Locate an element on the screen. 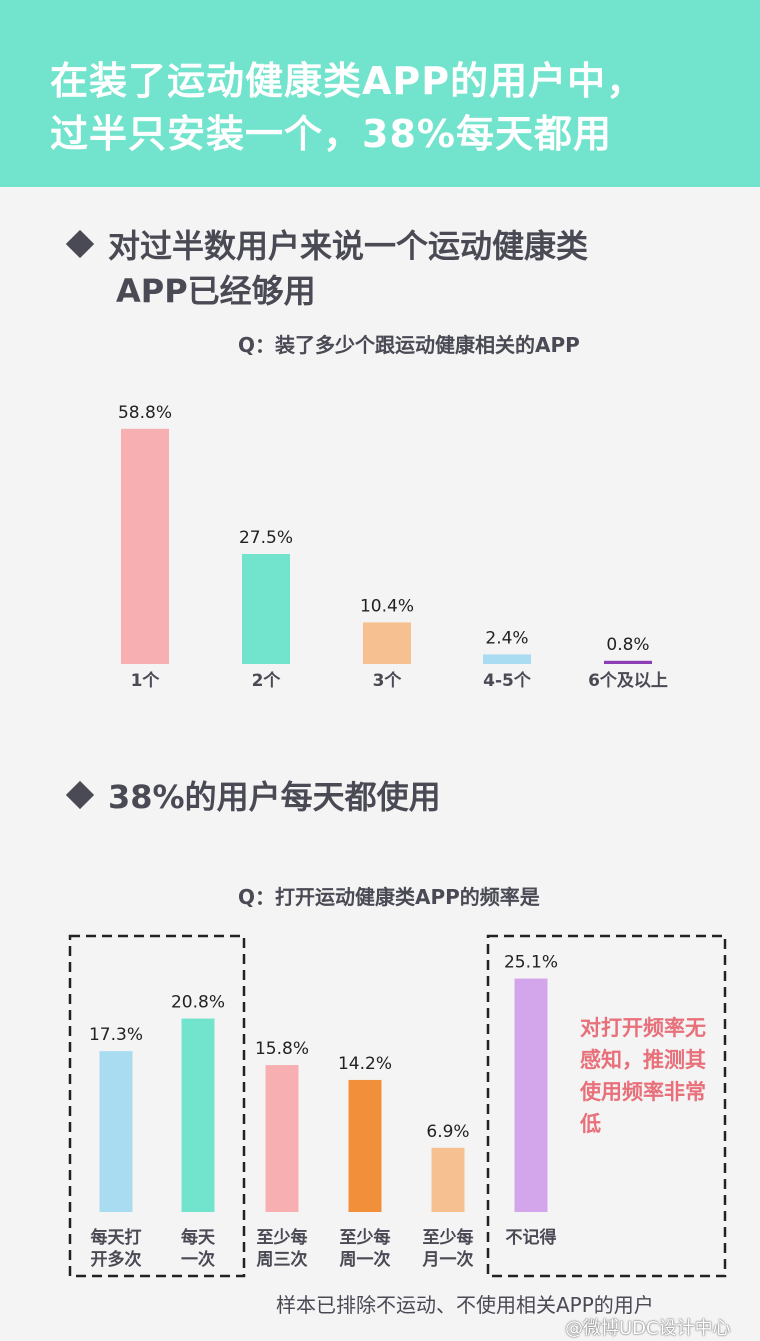 This screenshot has width=760, height=1341. section1-title-line2: APP已经够用 is located at coordinates (216, 291).